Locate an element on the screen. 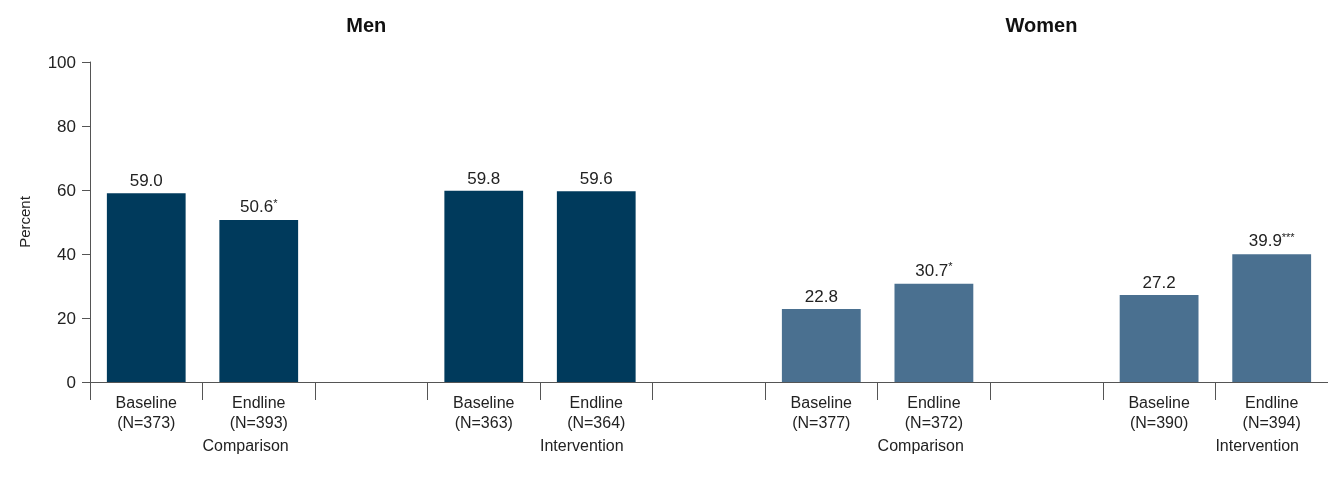 This screenshot has height=487, width=1328. y-axis-title: Percent is located at coordinates (24, 221).